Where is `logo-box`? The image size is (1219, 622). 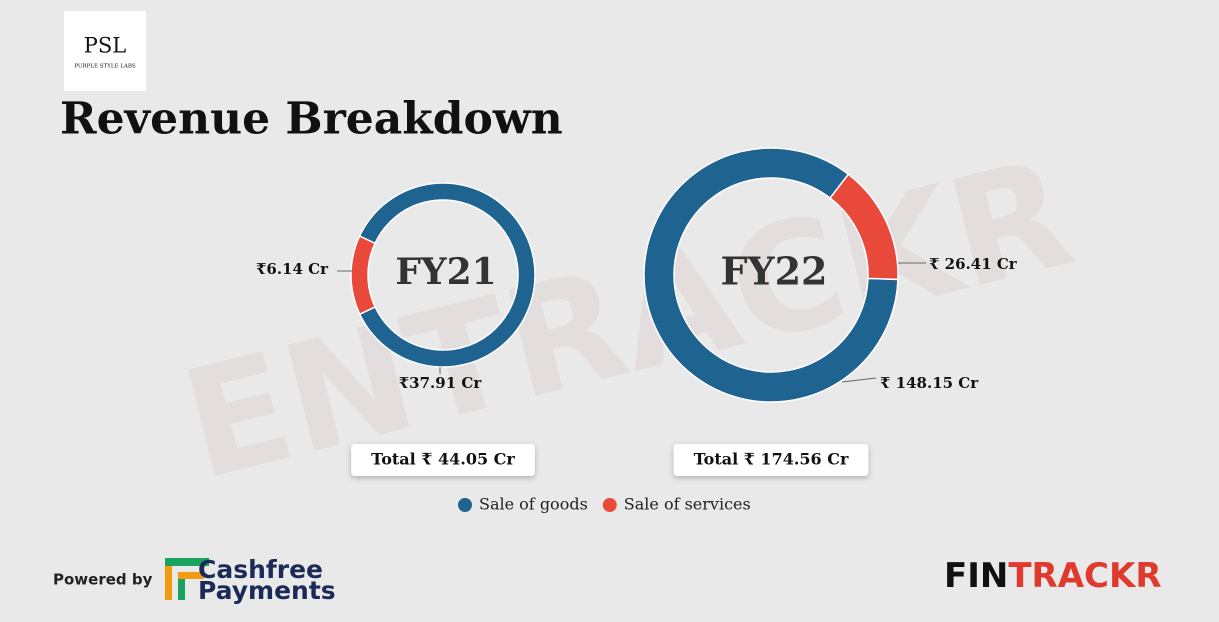
logo-box is located at coordinates (105, 51).